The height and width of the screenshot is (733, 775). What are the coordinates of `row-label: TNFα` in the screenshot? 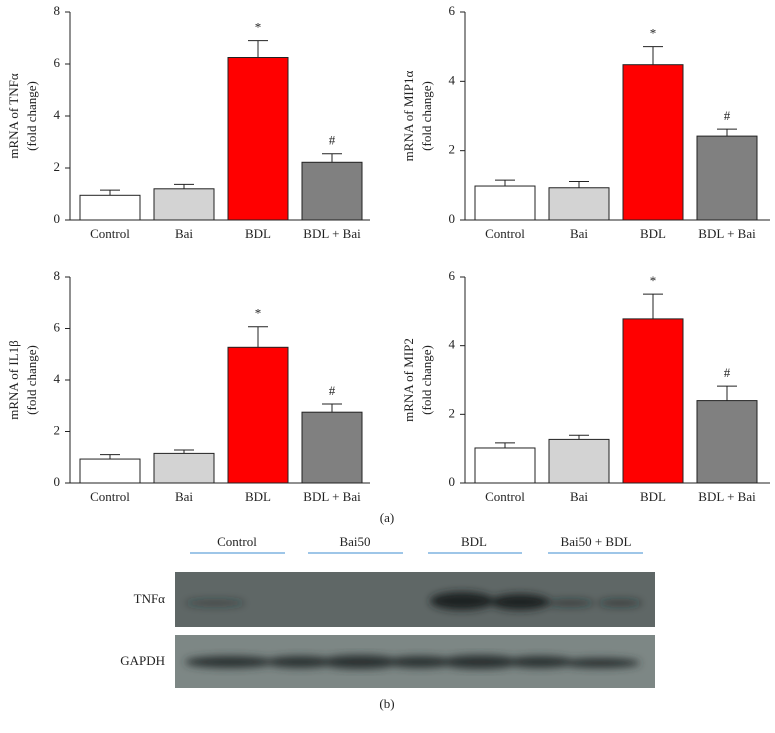 It's located at (150, 598).